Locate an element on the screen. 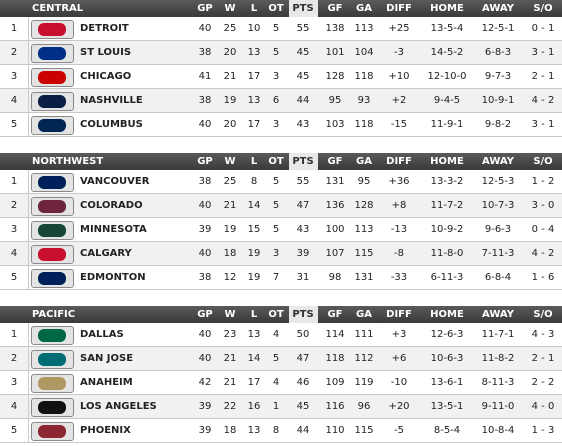 The width and height of the screenshot is (562, 446). stat-cell: 15 is located at coordinates (254, 229).